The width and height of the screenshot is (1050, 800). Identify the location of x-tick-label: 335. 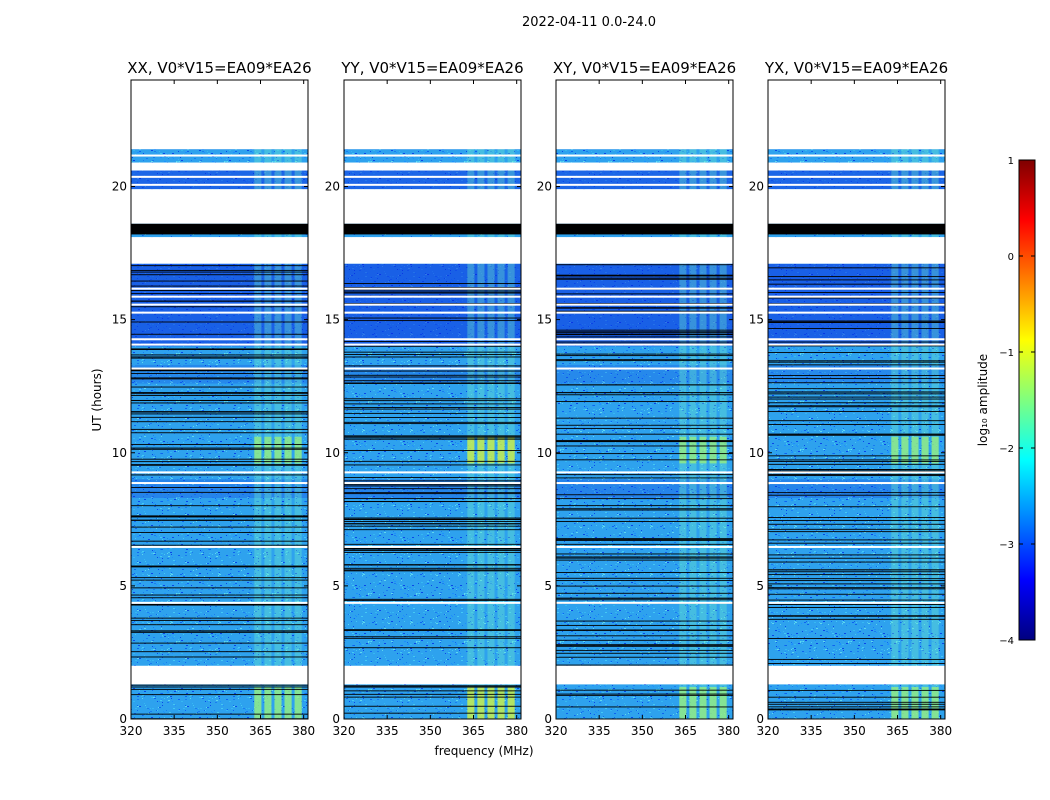
(811, 731).